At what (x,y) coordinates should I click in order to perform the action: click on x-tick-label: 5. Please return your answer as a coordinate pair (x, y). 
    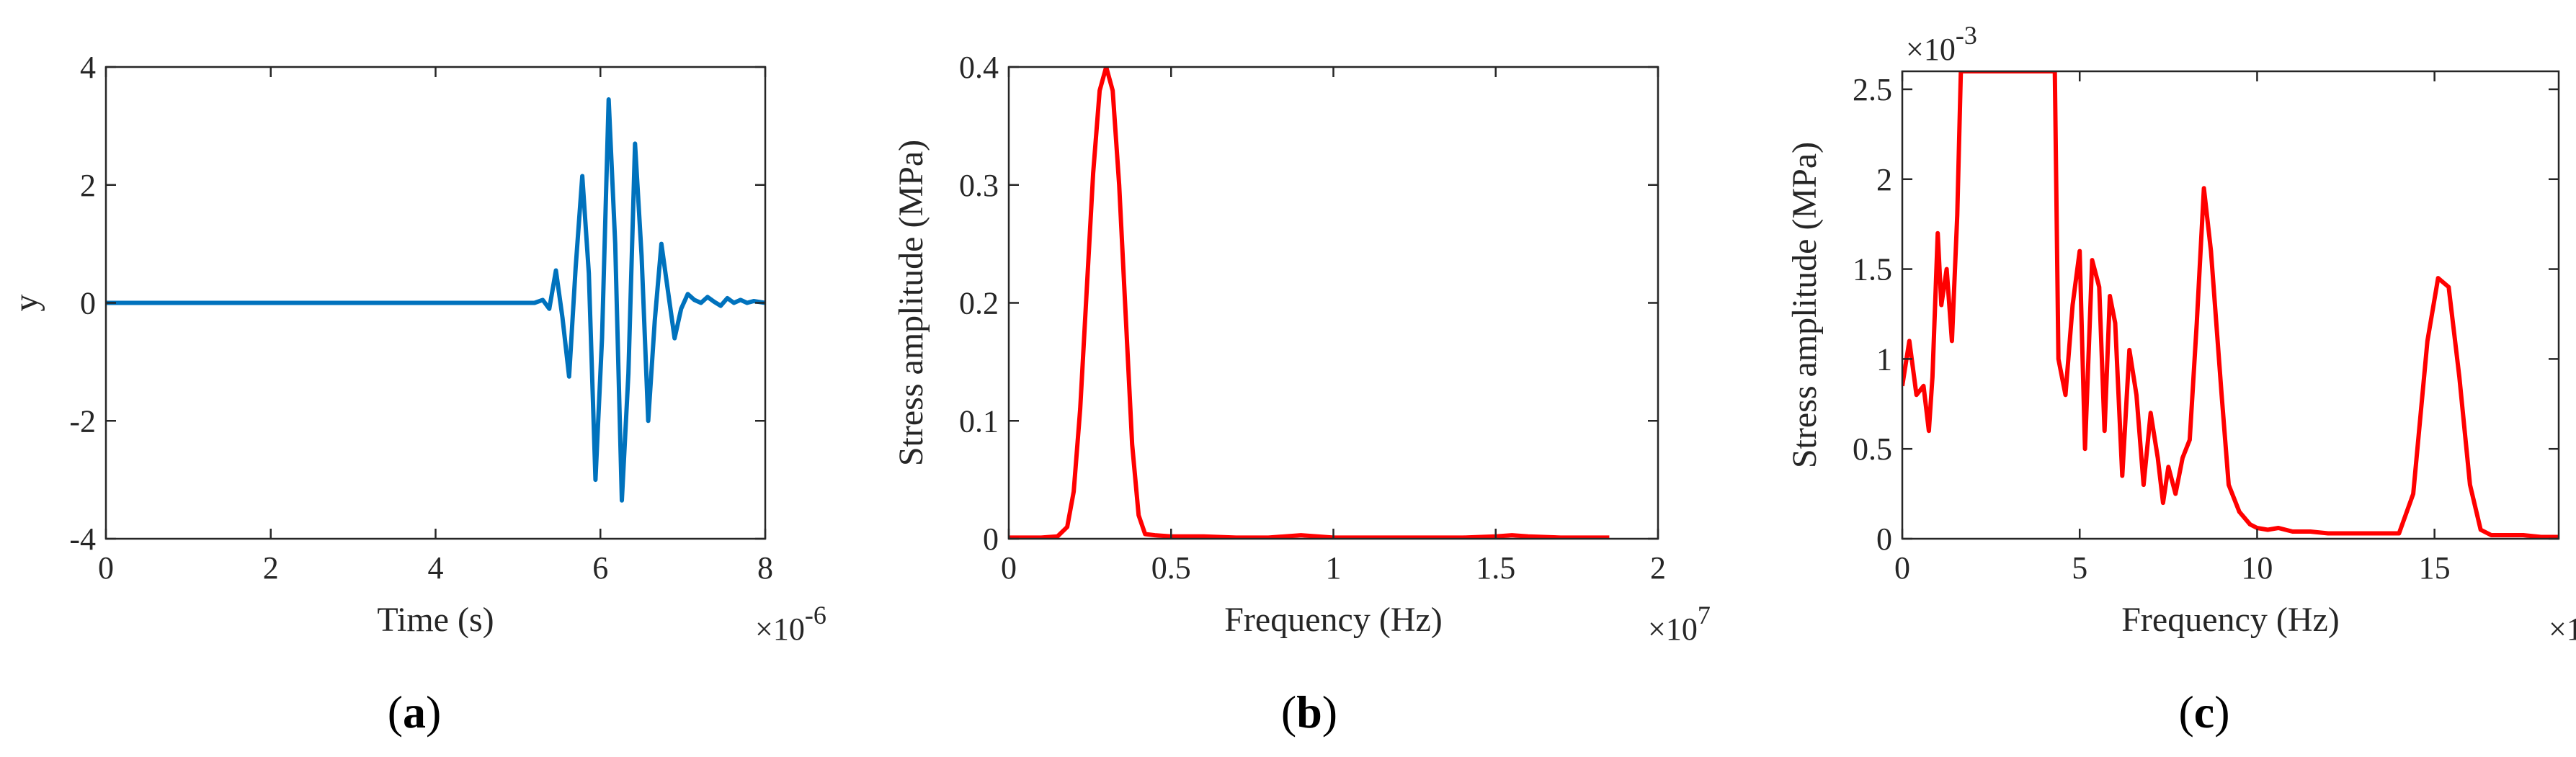
    Looking at the image, I should click on (2079, 568).